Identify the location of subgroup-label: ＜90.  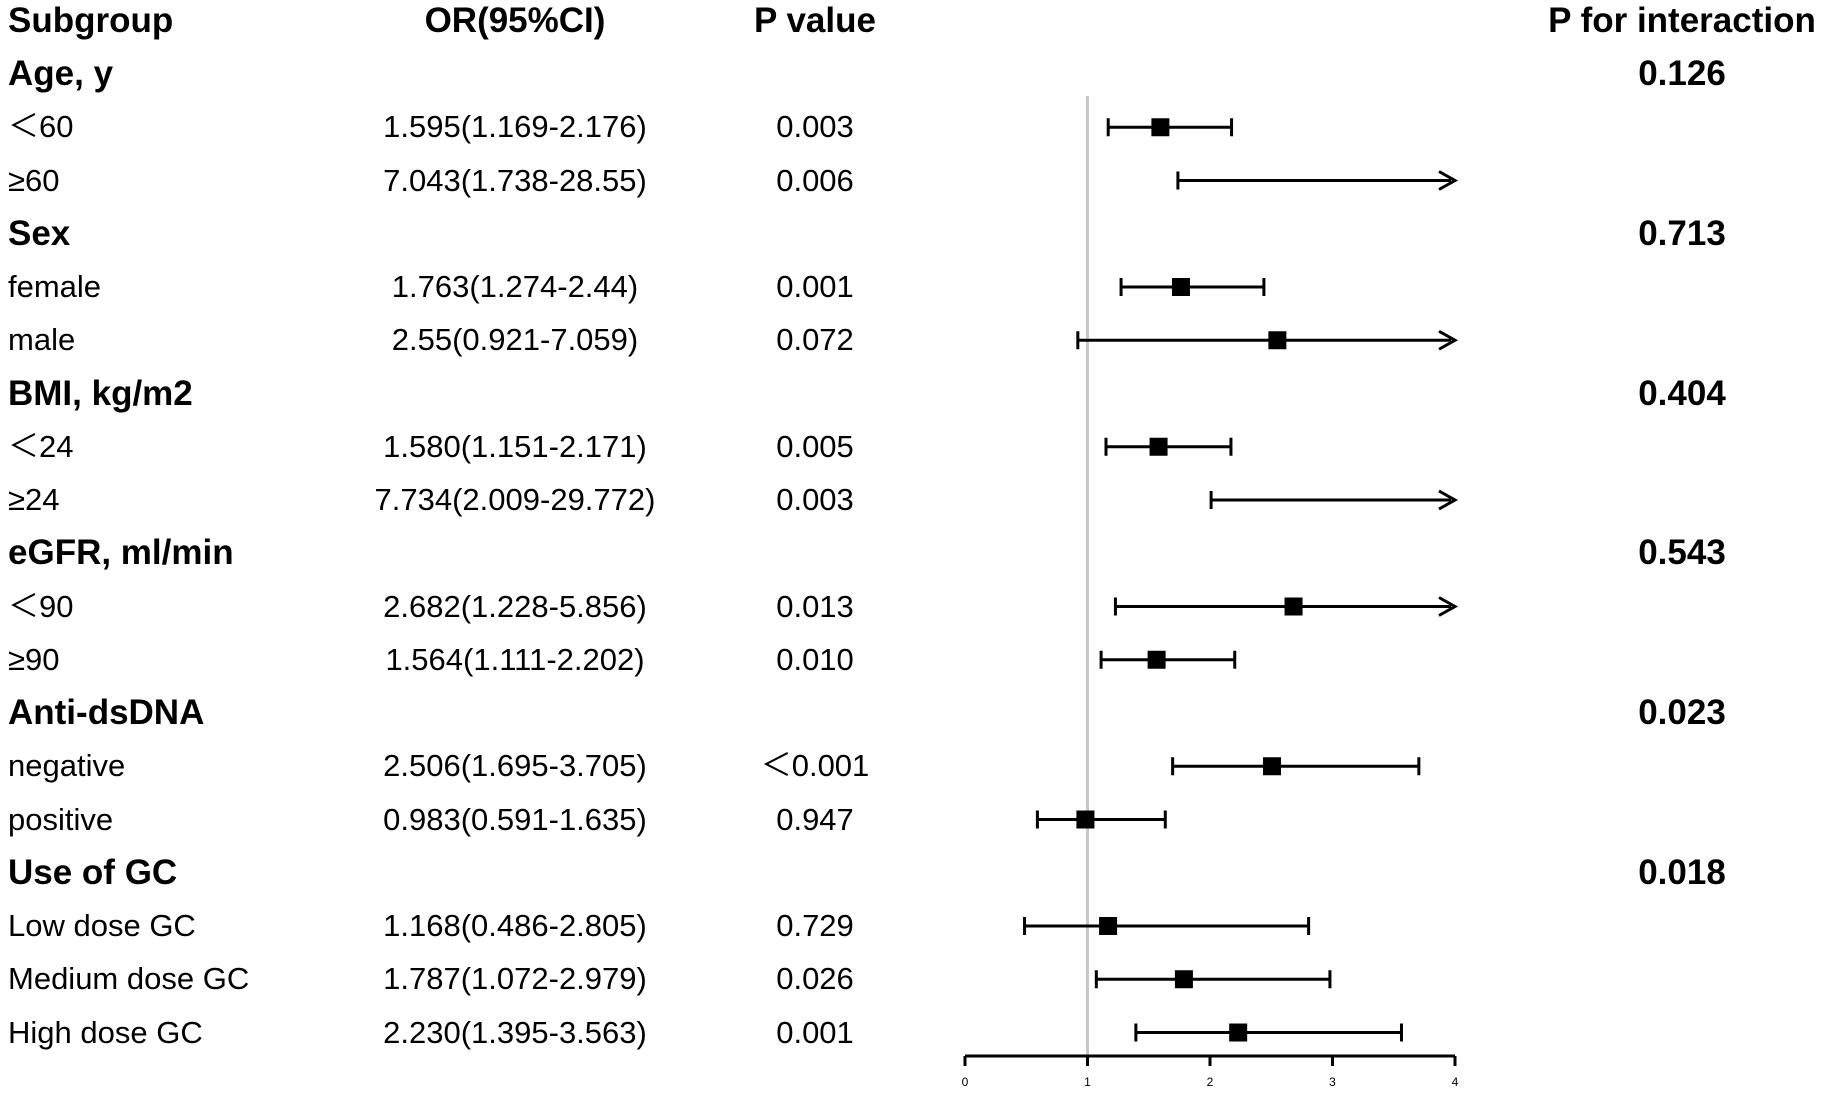
(41, 606).